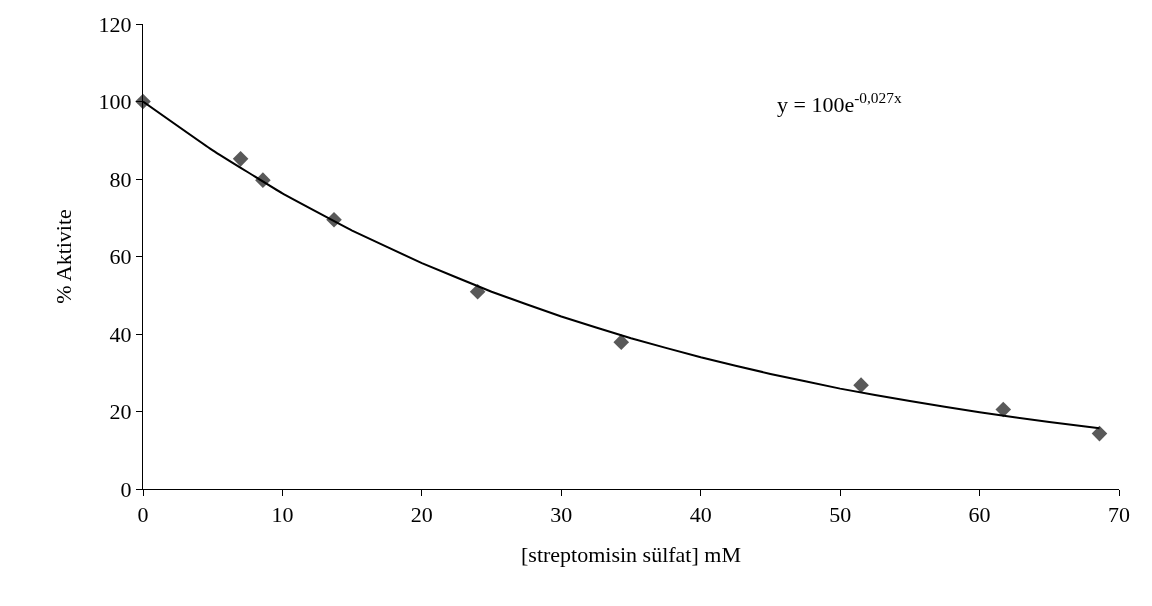 The image size is (1152, 606). I want to click on y-tick-label: 0, so click(126, 489).